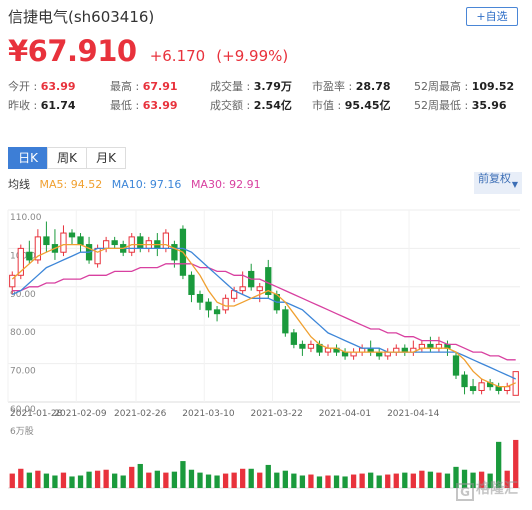 This screenshot has height=510, width=532. I want to click on x-tick-label: 2021-02-09, so click(80, 414).